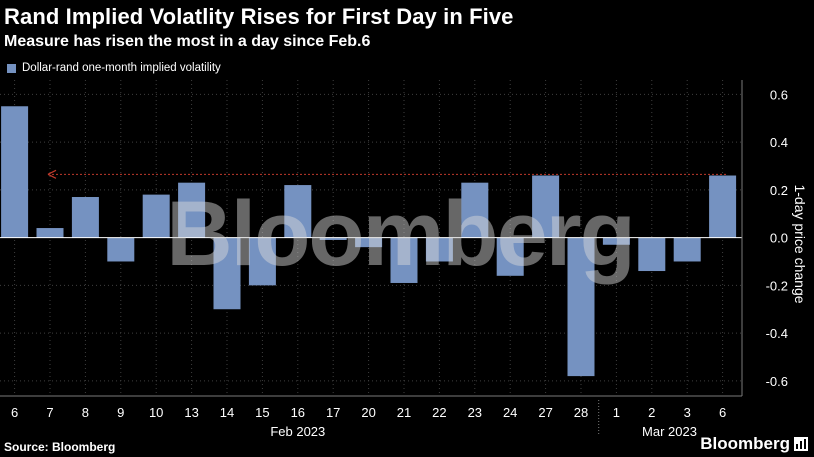 This screenshot has height=457, width=814. I want to click on bloomberg-logo-text: Bloomberg, so click(745, 443).